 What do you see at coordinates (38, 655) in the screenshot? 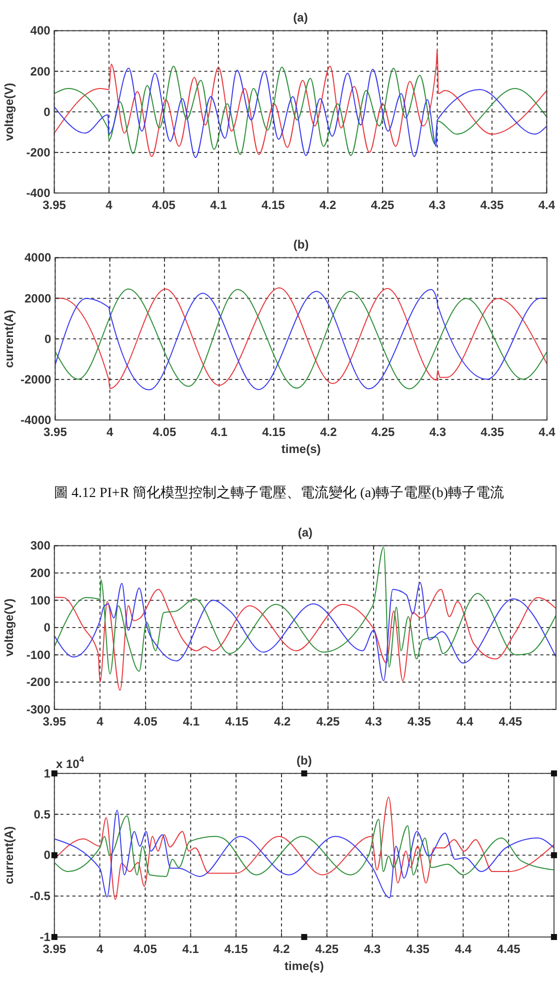
I see `y-tick-label: -100` at bounding box center [38, 655].